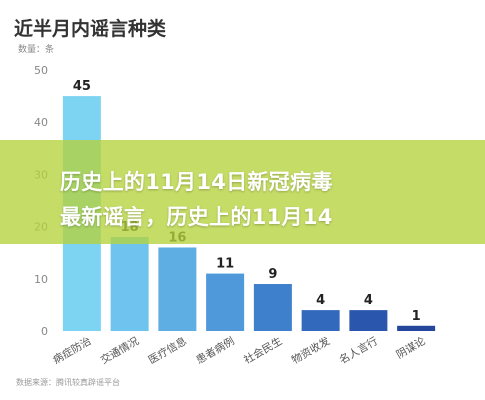 This screenshot has width=485, height=400. What do you see at coordinates (411, 347) in the screenshot?
I see `x-category-label: 阴谋论` at bounding box center [411, 347].